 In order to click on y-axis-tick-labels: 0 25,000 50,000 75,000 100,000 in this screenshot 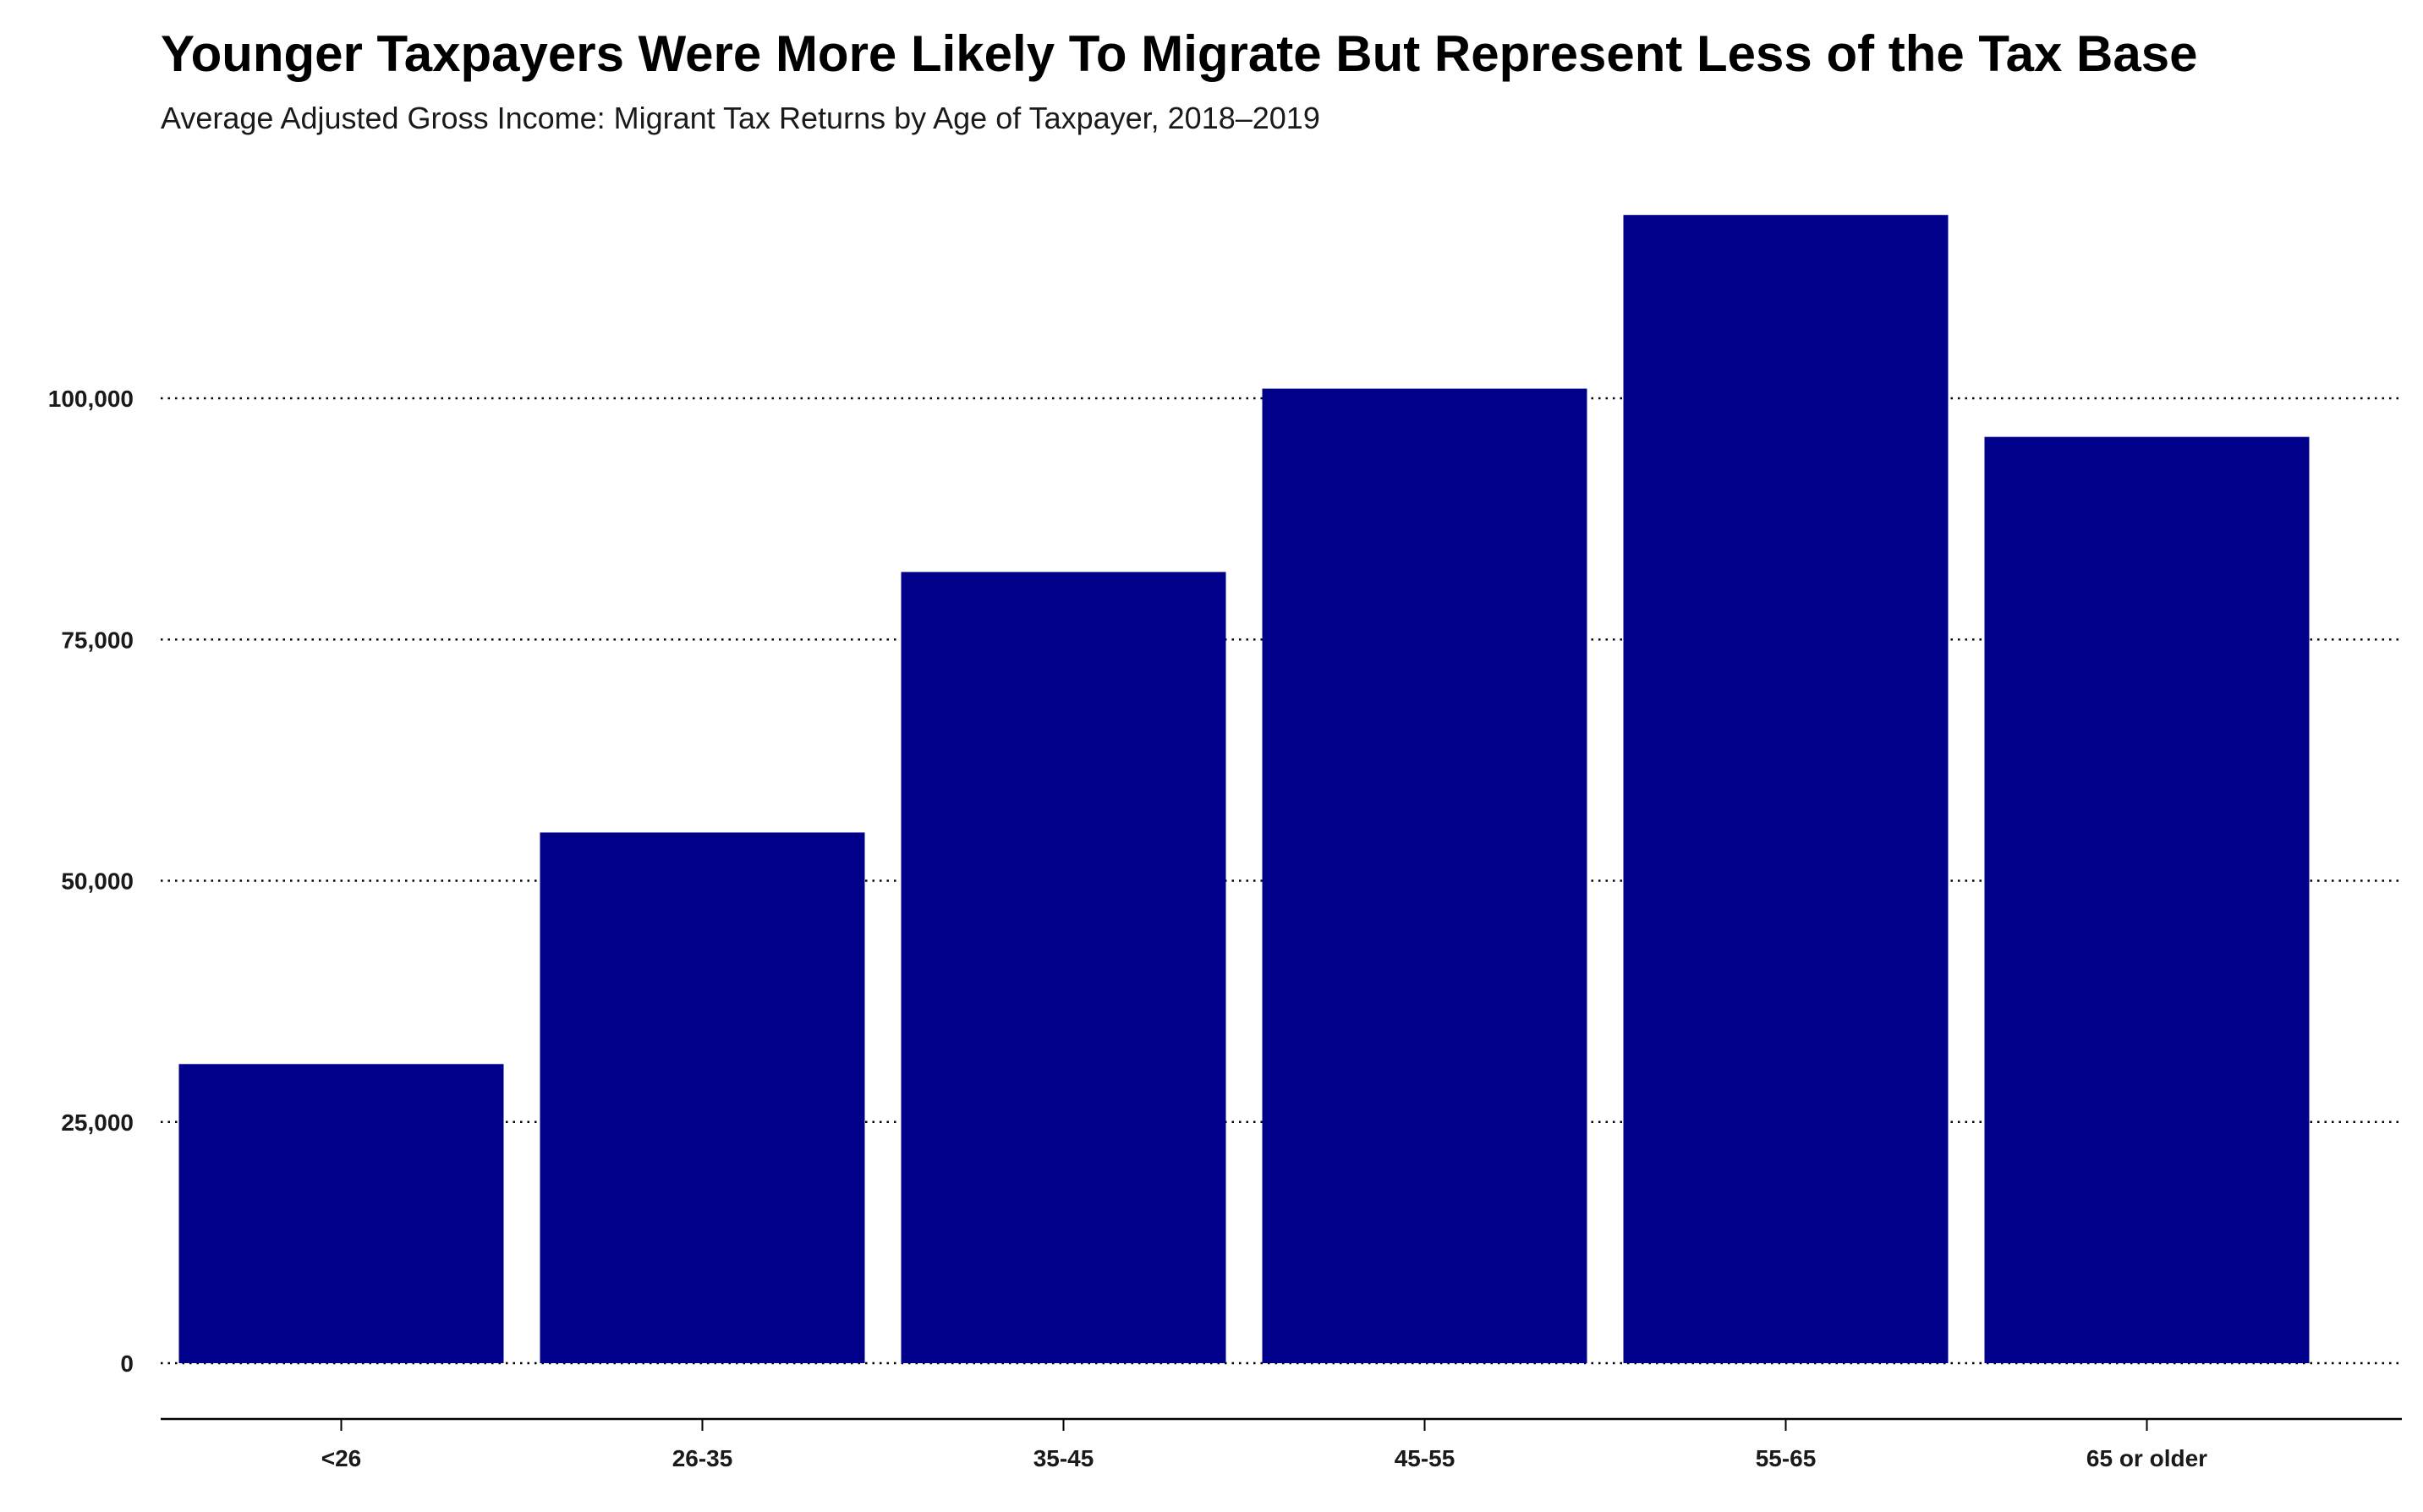, I will do `click(91, 881)`.